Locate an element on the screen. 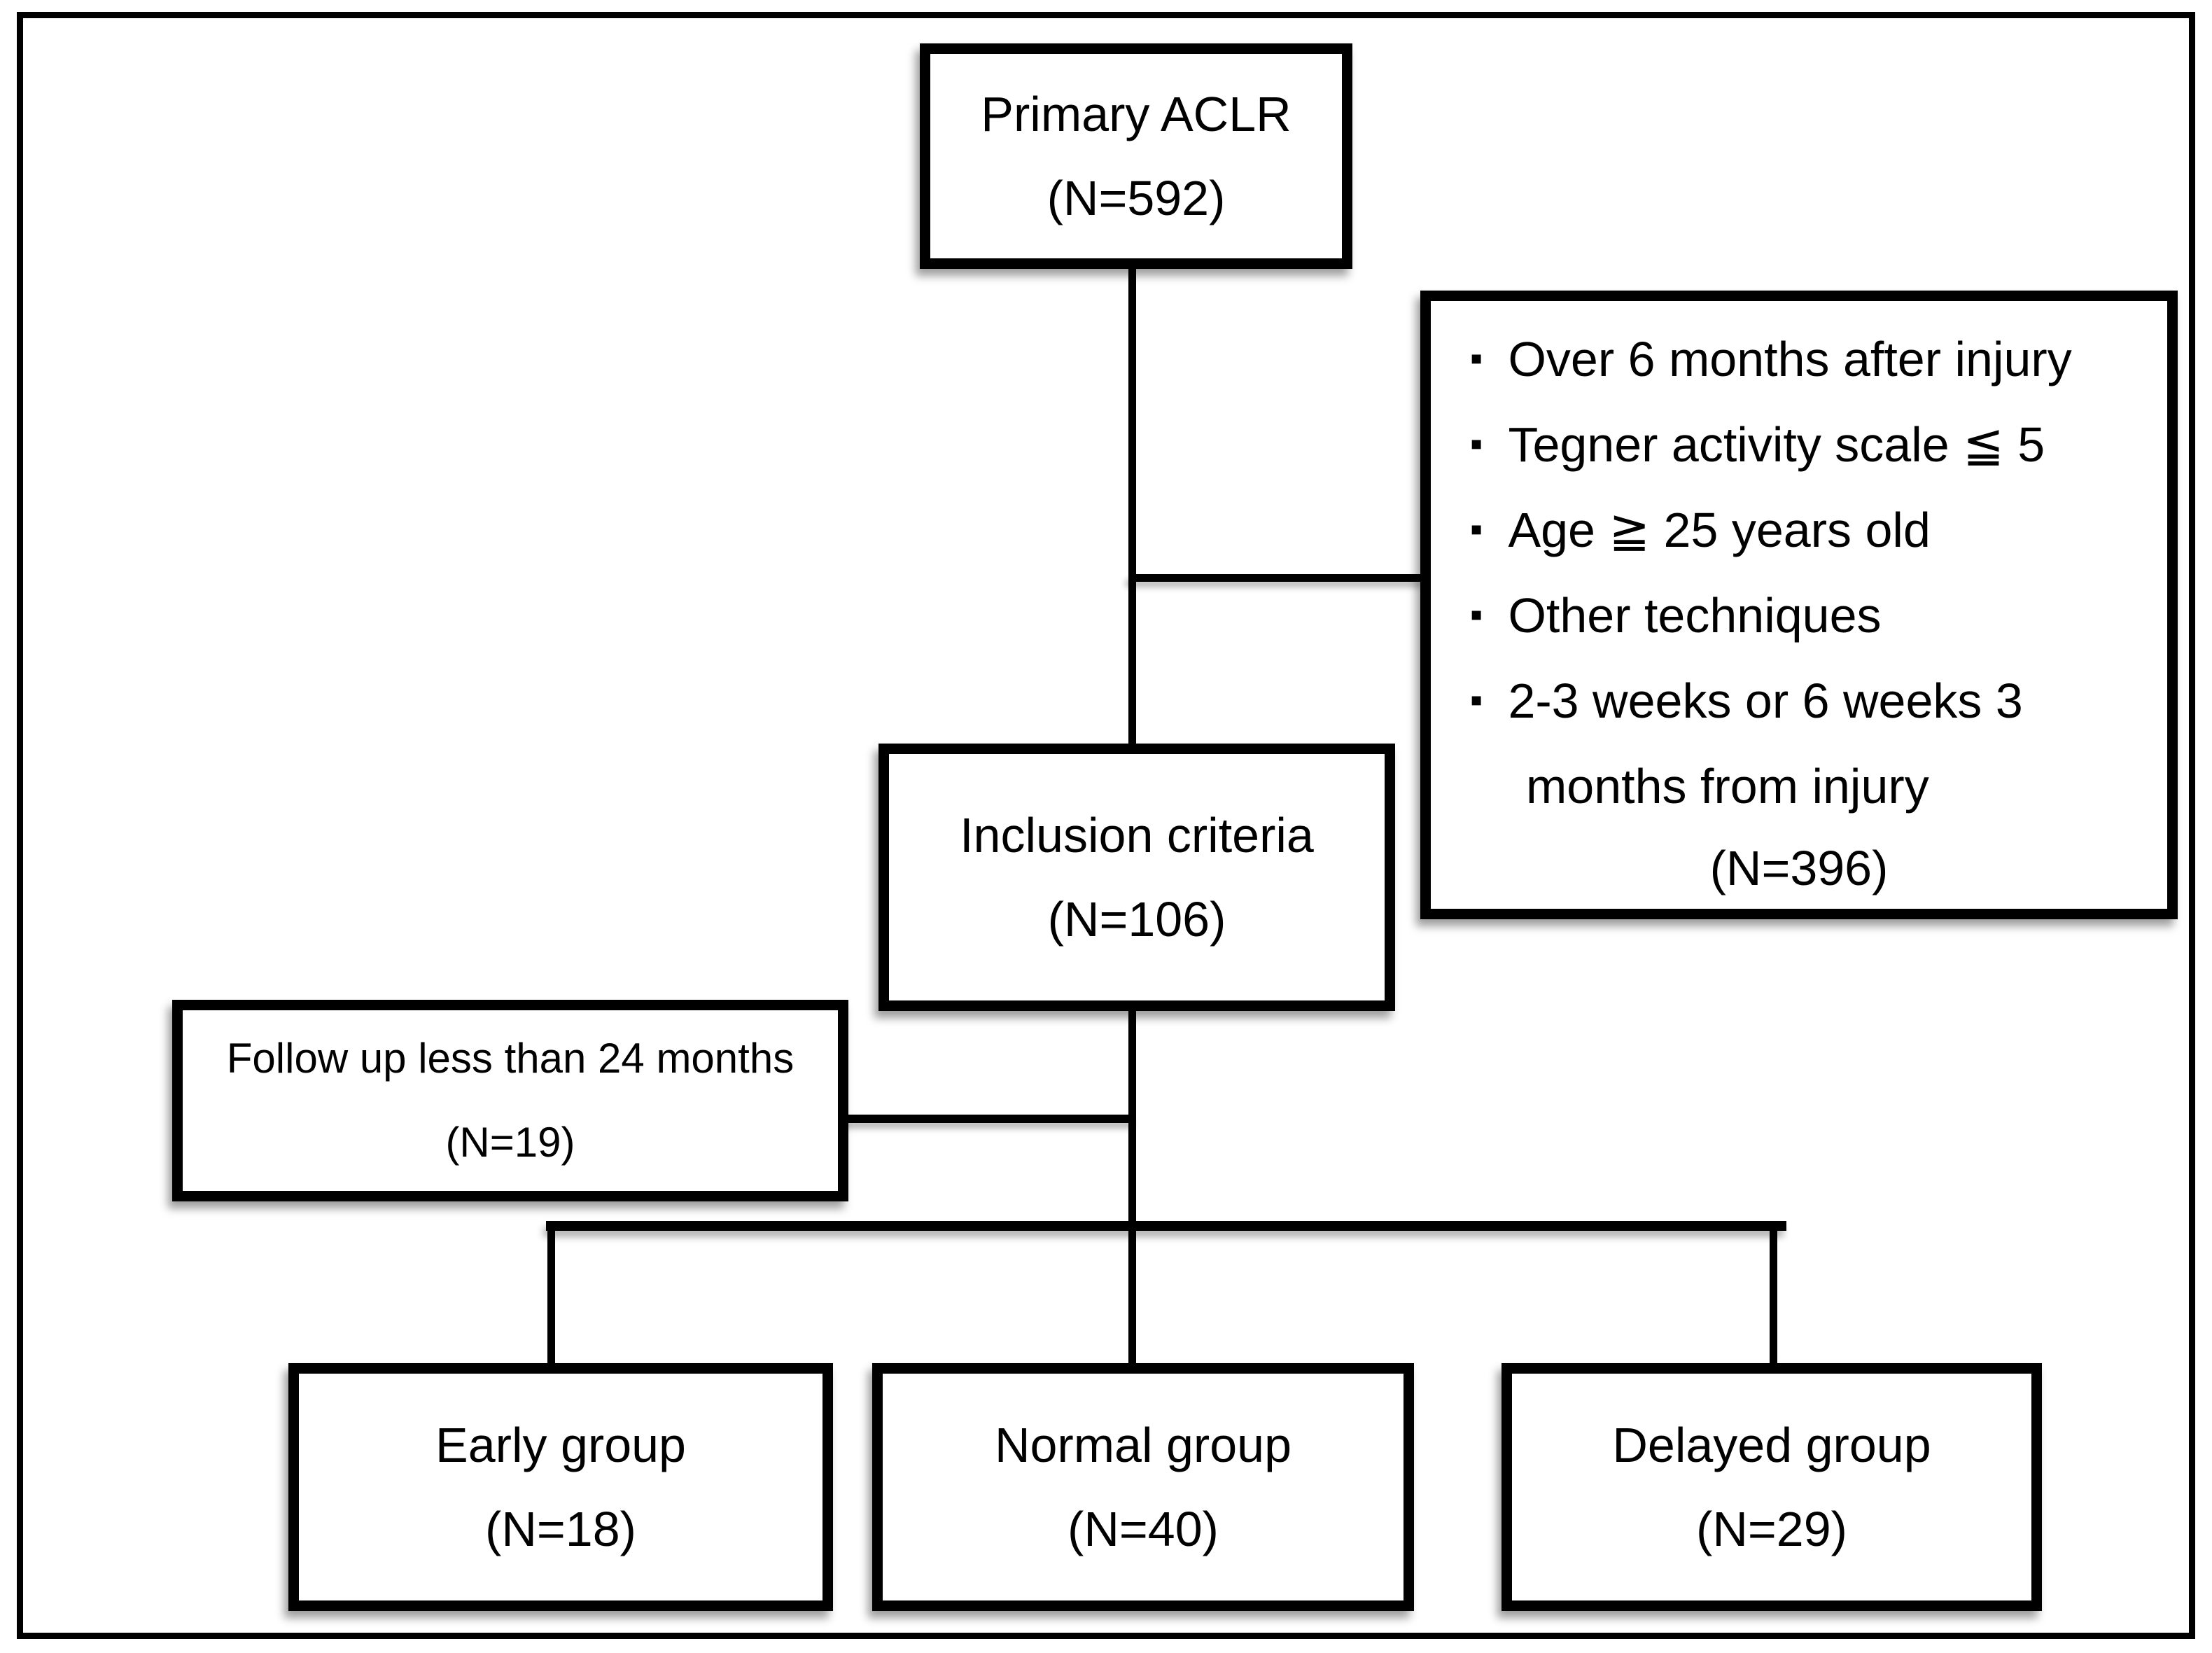  inclusion-criteria-label: Inclusion criteria is located at coordinates (1137, 835).